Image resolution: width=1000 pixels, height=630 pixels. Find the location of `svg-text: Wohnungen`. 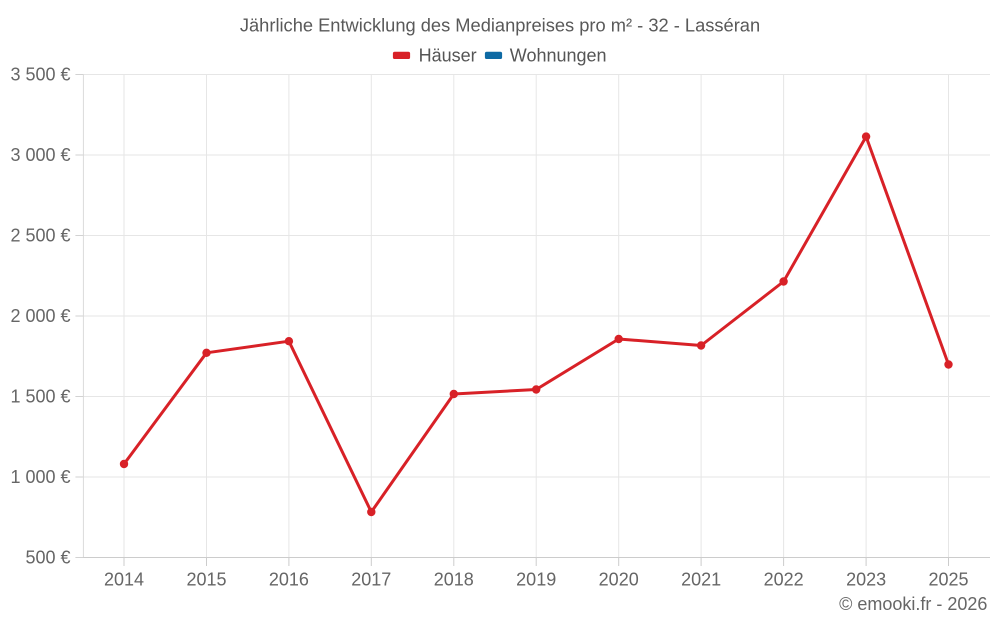

svg-text: Wohnungen is located at coordinates (558, 55).